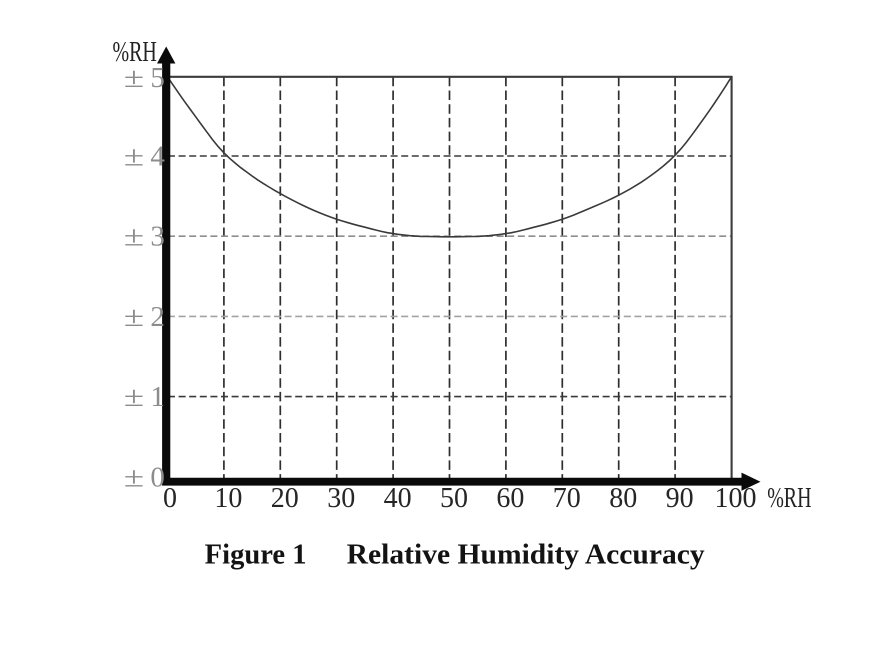  Describe the element at coordinates (157, 78) in the screenshot. I see `svg-text: 5` at that location.